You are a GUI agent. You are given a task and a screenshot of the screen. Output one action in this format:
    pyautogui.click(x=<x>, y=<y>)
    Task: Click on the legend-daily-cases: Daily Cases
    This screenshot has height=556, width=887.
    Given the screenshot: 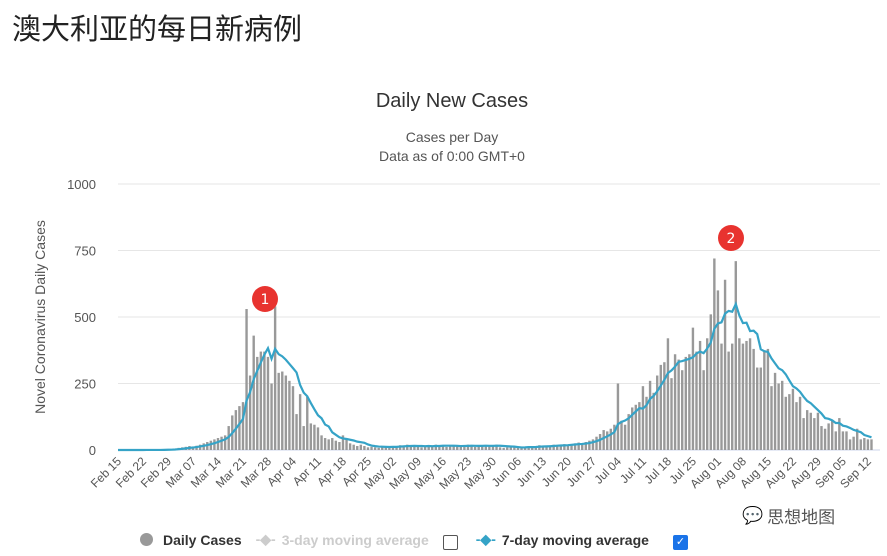 What is the action you would take?
    pyautogui.click(x=191, y=540)
    